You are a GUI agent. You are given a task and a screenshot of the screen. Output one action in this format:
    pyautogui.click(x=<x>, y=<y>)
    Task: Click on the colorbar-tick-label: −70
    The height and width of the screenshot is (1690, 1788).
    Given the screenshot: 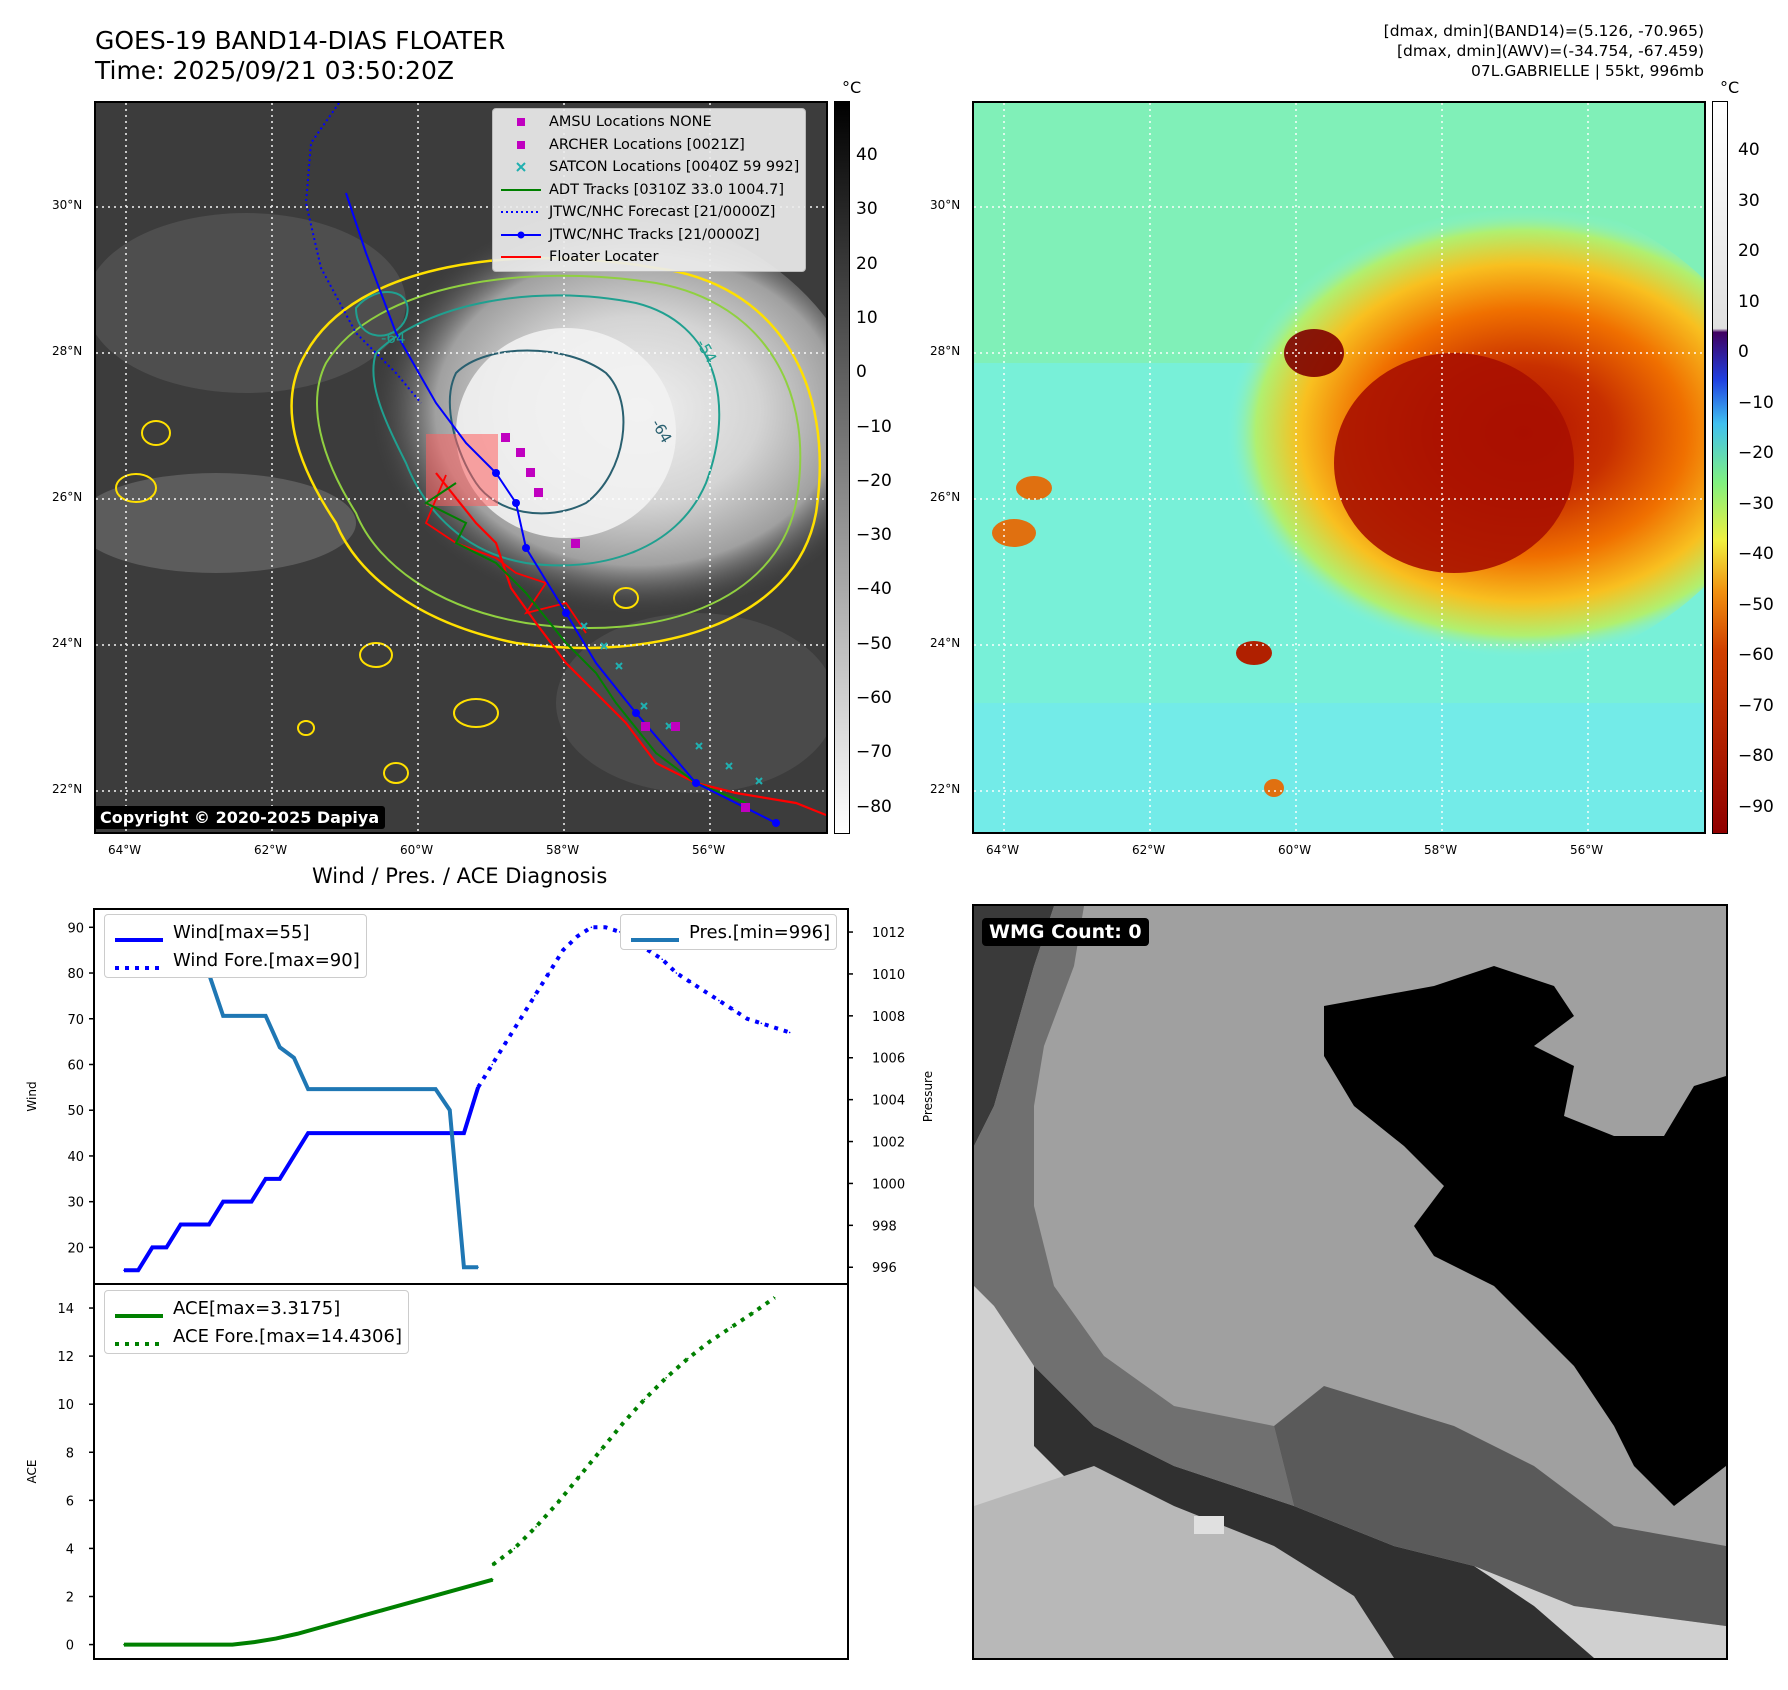 What is the action you would take?
    pyautogui.click(x=1756, y=705)
    